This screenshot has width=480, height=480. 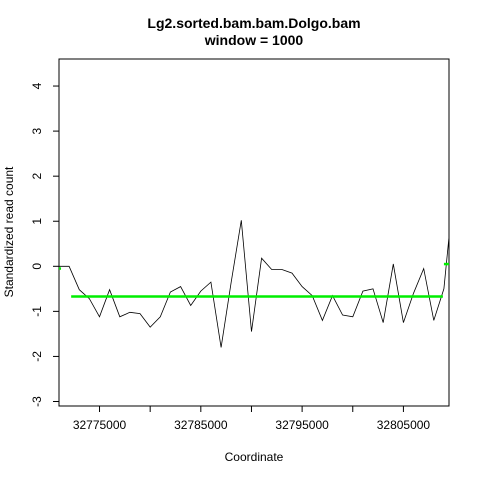 What do you see at coordinates (254, 457) in the screenshot?
I see `x-axis-label: Coordinate` at bounding box center [254, 457].